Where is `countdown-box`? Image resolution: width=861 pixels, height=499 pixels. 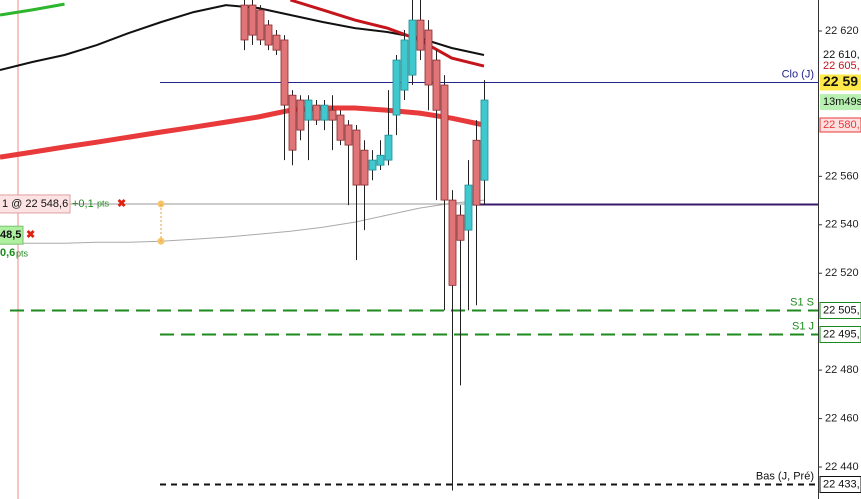 countdown-box is located at coordinates (840, 102).